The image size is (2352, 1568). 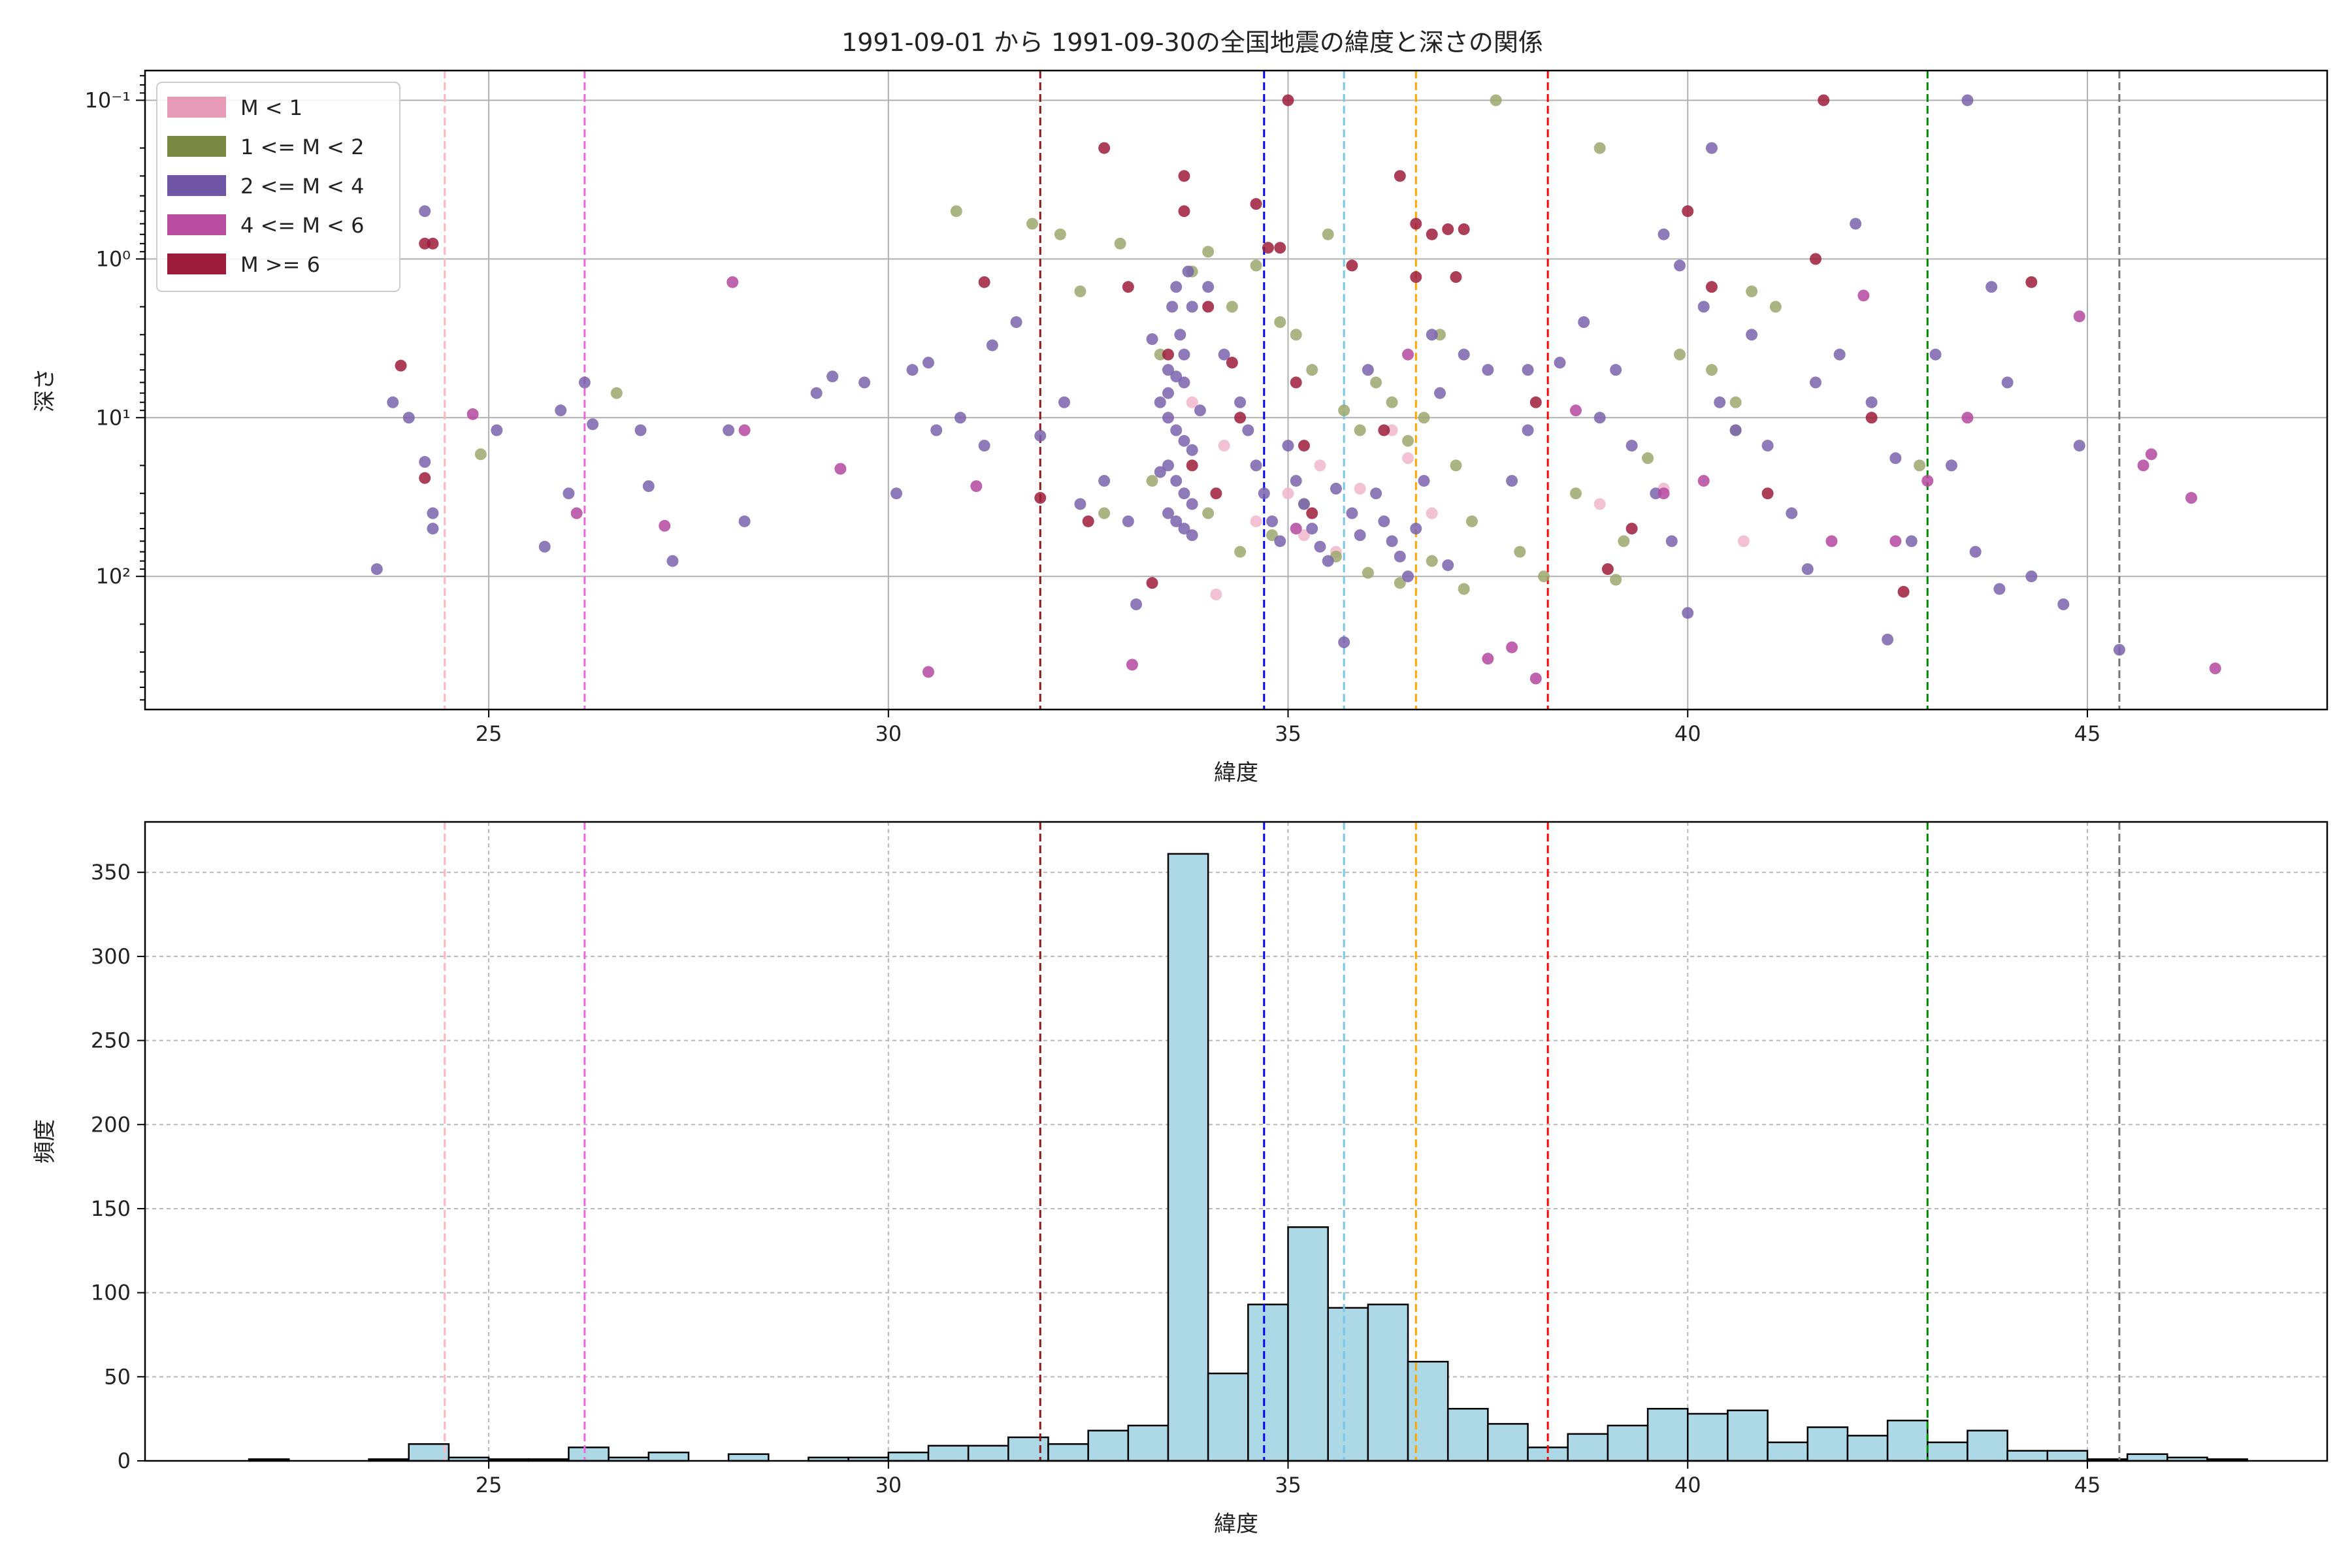 What do you see at coordinates (1288, 1485) in the screenshot?
I see `hist-x-tick-label: 35` at bounding box center [1288, 1485].